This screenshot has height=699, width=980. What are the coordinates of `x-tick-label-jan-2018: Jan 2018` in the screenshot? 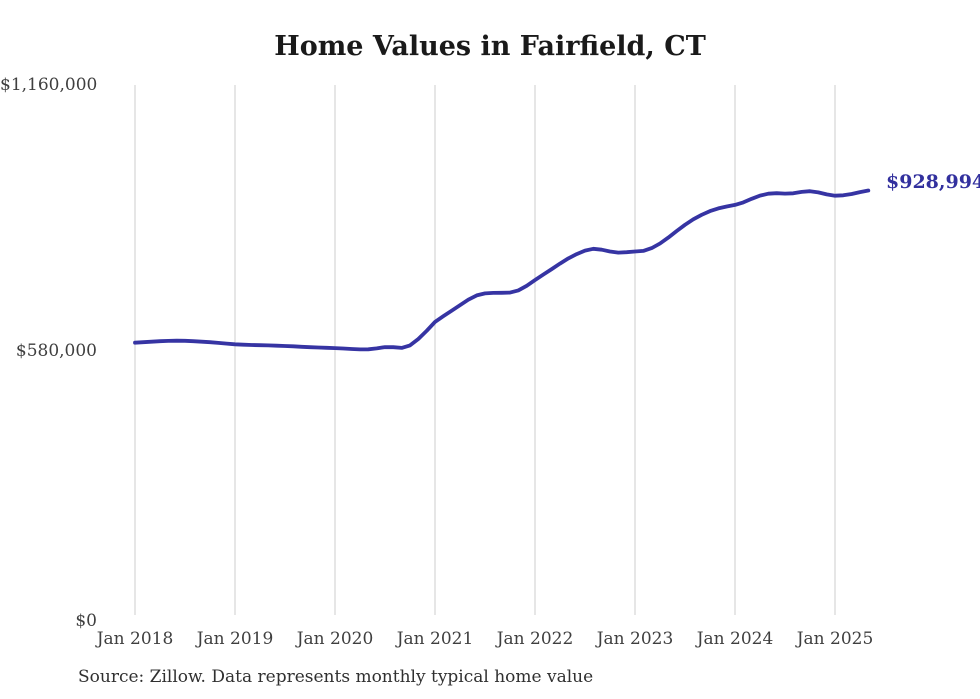 It's located at (135, 639).